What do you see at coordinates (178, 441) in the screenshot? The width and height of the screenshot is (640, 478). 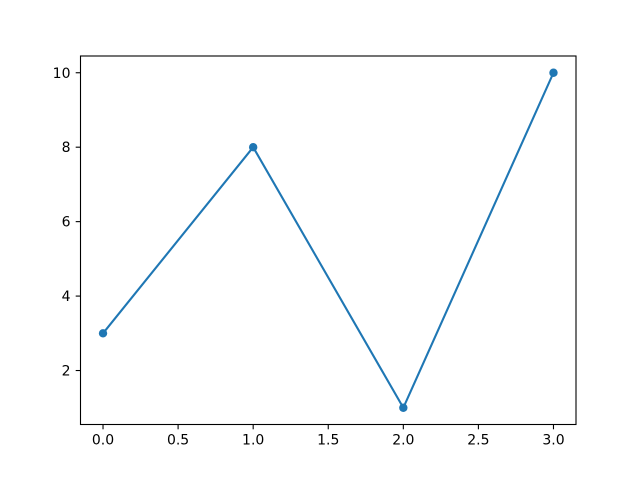 I see `x-tick-label: 0.5` at bounding box center [178, 441].